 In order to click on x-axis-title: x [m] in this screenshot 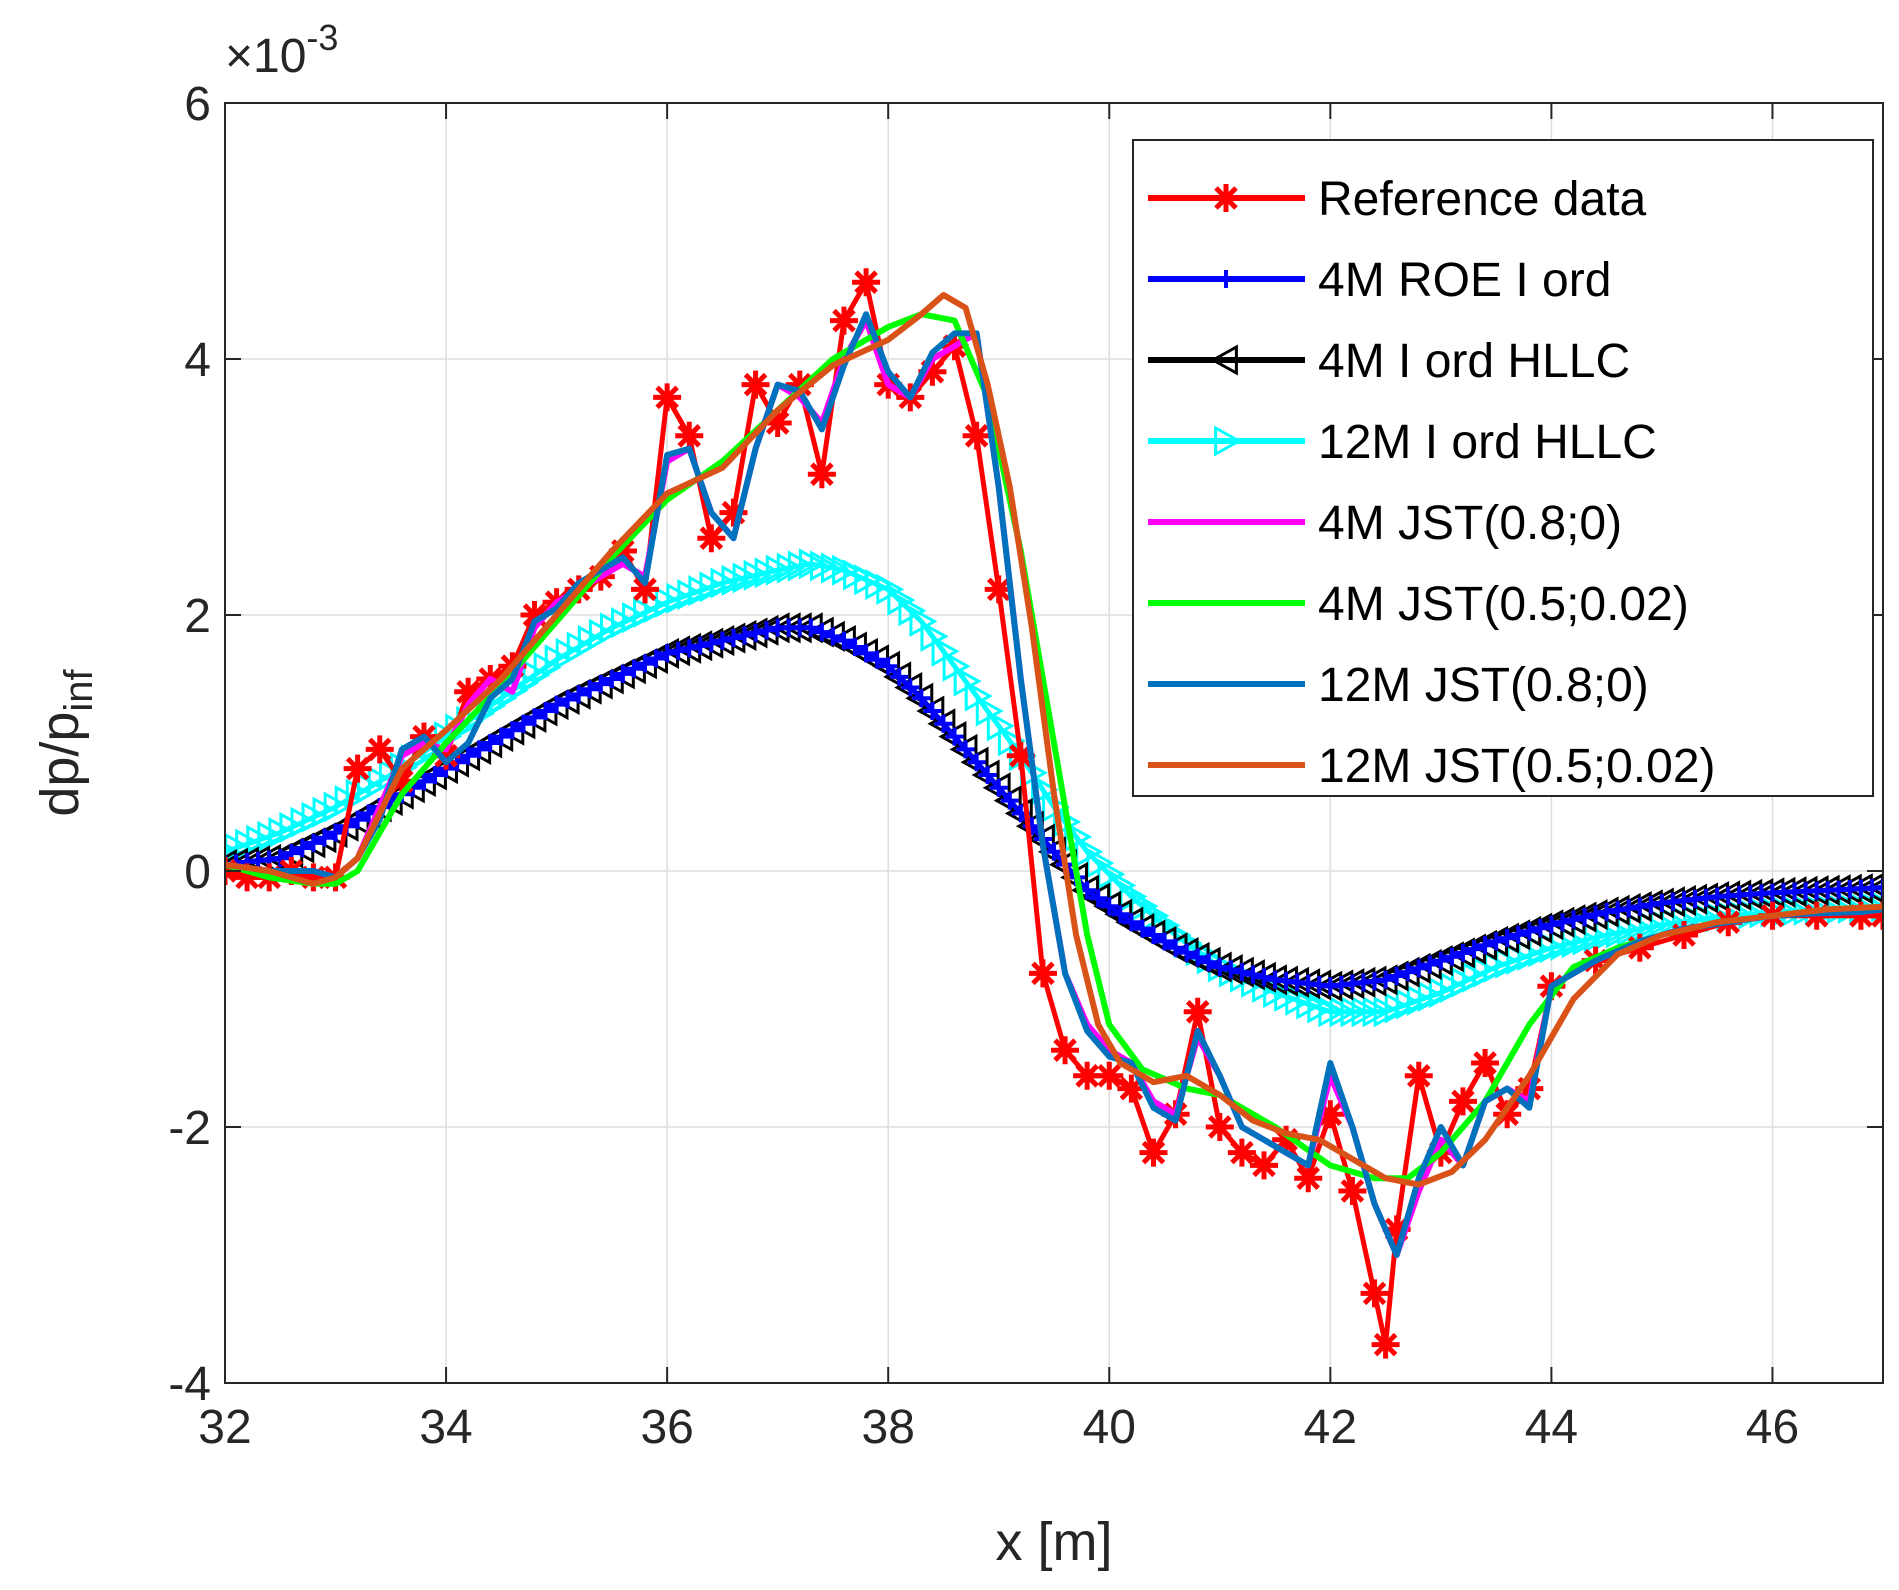, I will do `click(1054, 1542)`.